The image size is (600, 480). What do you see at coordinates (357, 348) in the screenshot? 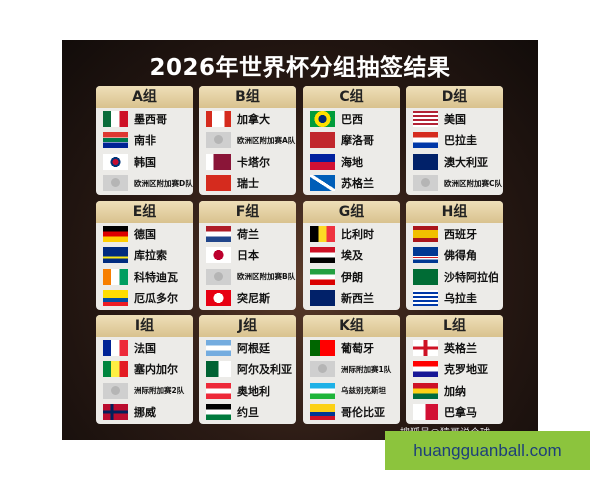
I see `team-name: 葡萄牙` at bounding box center [357, 348].